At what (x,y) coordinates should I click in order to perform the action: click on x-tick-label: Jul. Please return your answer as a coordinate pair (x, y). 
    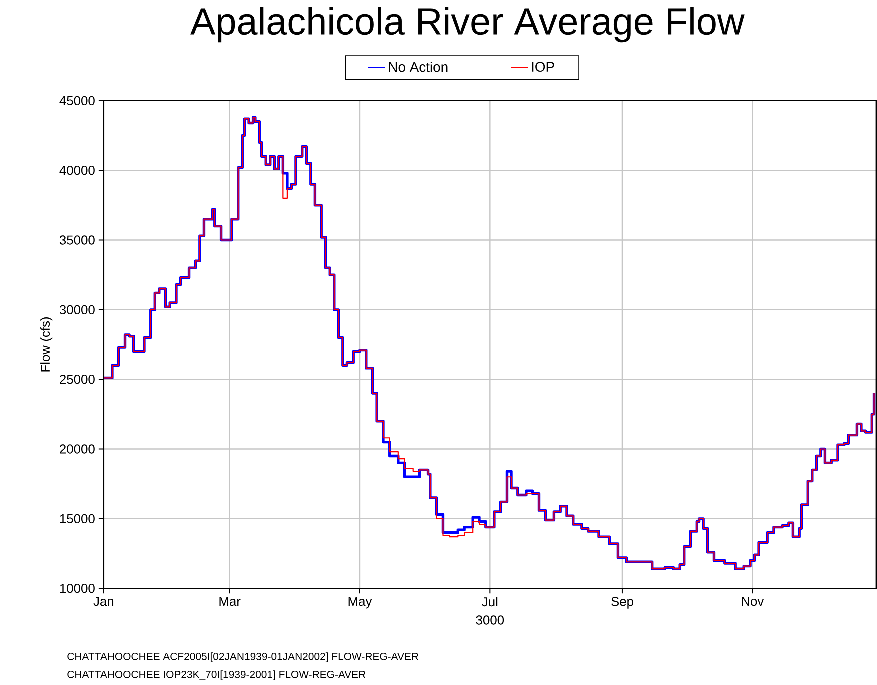
    Looking at the image, I should click on (490, 602).